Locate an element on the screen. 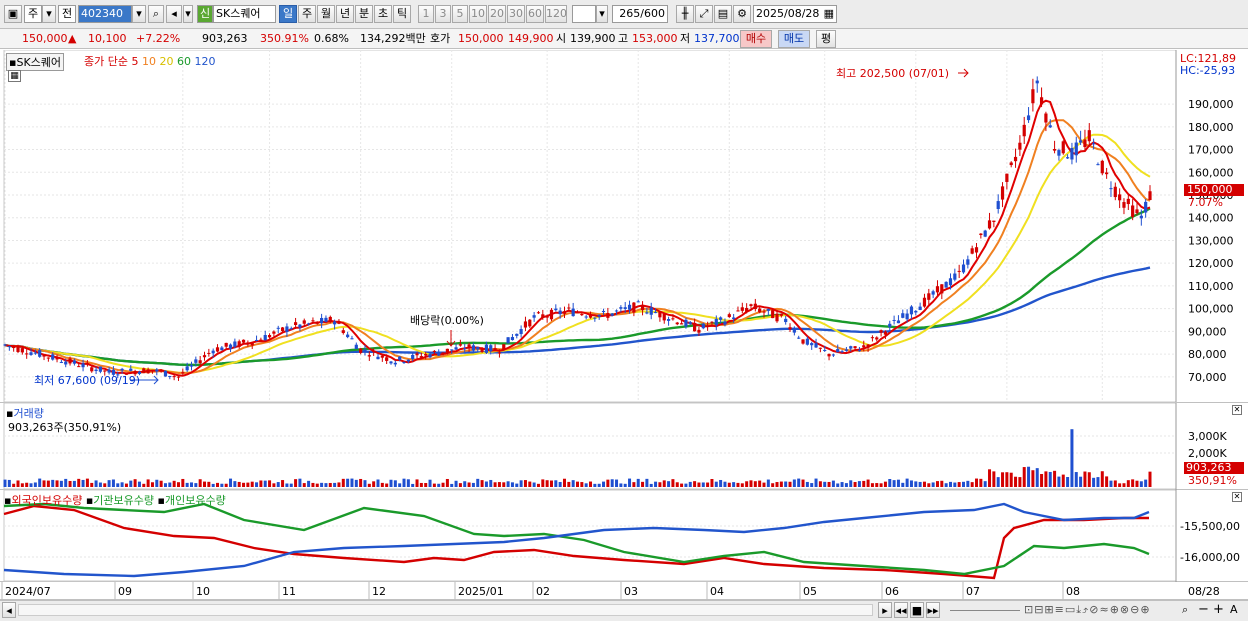 This screenshot has height=621, width=1248. period-3-button: 년 is located at coordinates (345, 14).